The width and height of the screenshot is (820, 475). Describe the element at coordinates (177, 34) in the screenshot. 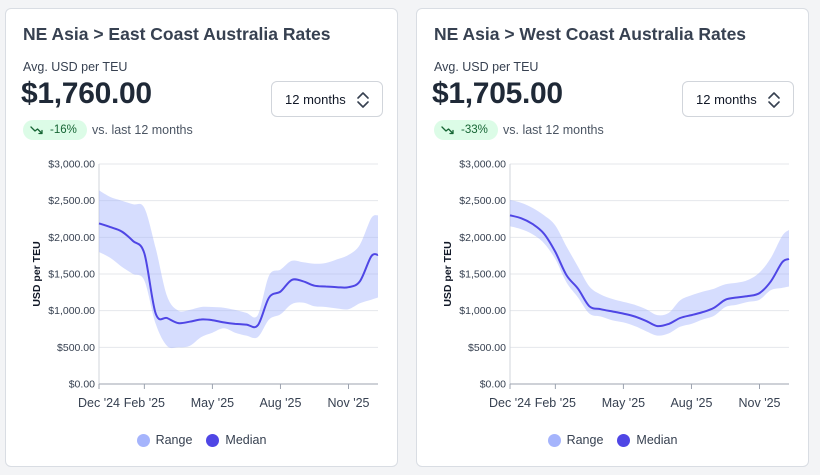

I see `card-title: NE Asia > East Coast Australia Rates` at that location.